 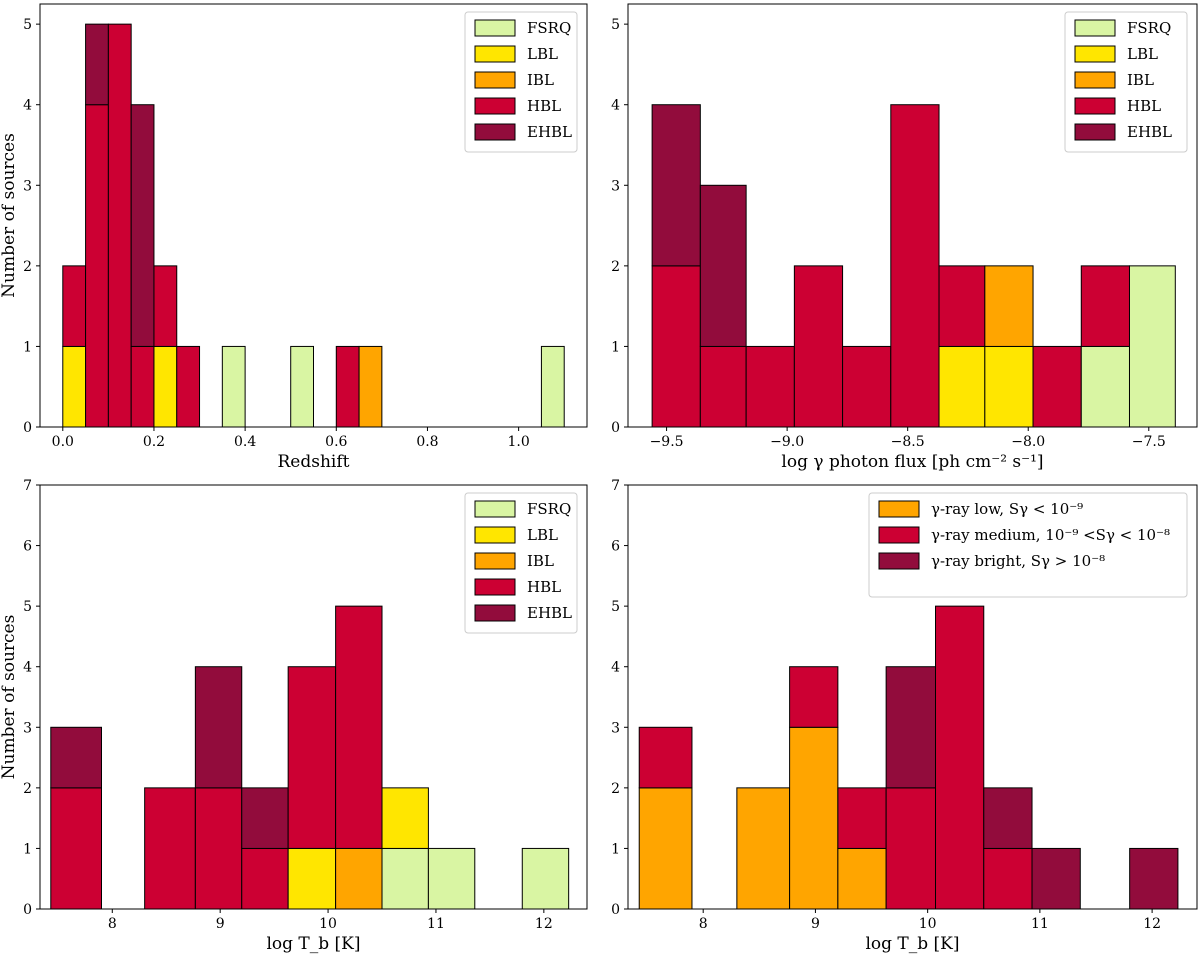 What do you see at coordinates (245, 442) in the screenshot?
I see `x-tick-label: 0.4` at bounding box center [245, 442].